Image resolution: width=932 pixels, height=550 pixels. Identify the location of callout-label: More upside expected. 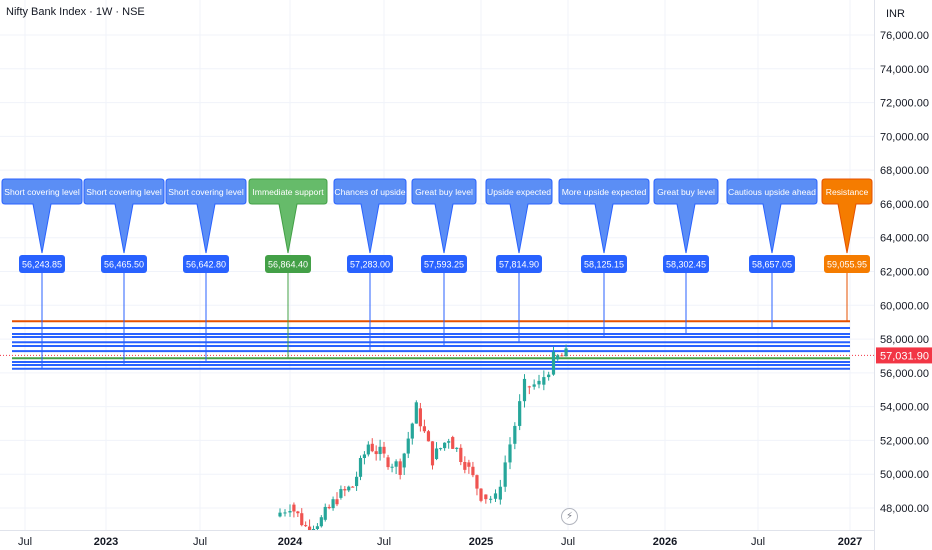
(604, 192).